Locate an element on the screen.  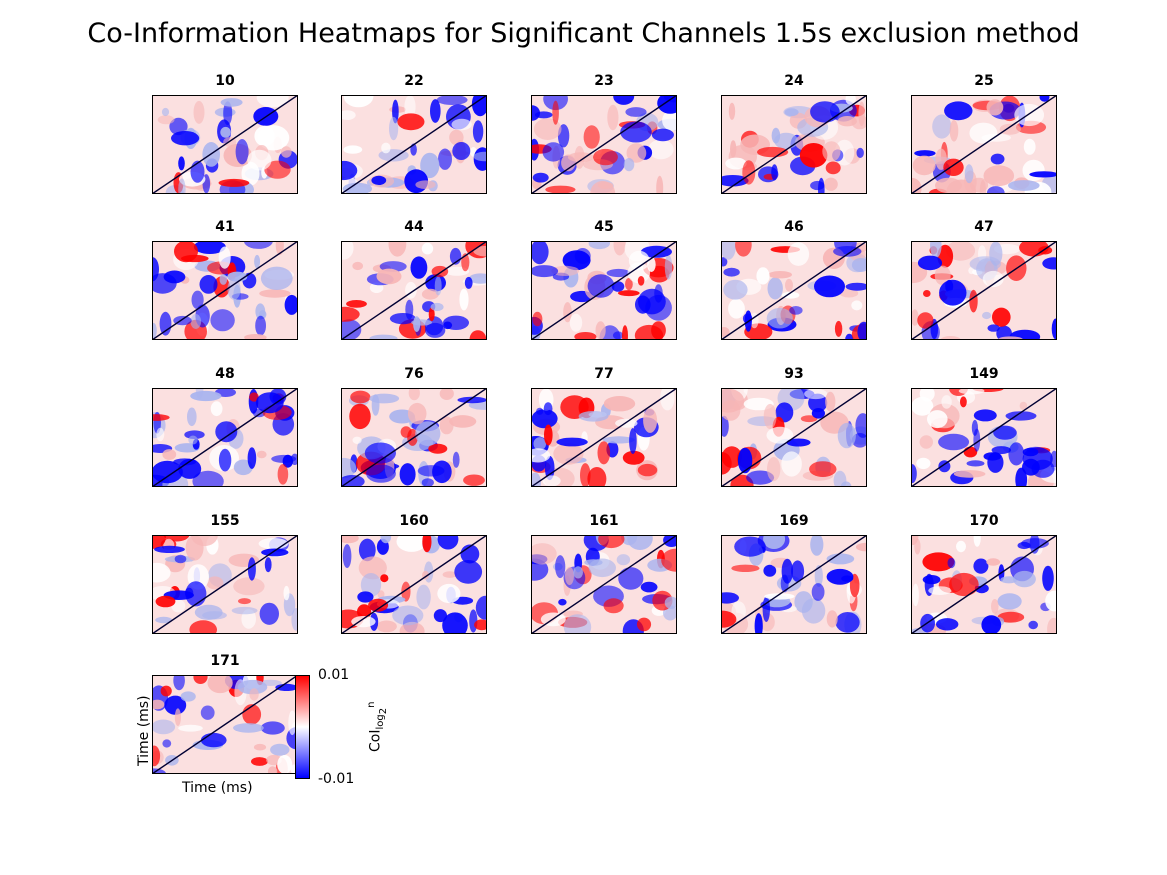
colorbar-min-label: -0.01 is located at coordinates (336, 779).